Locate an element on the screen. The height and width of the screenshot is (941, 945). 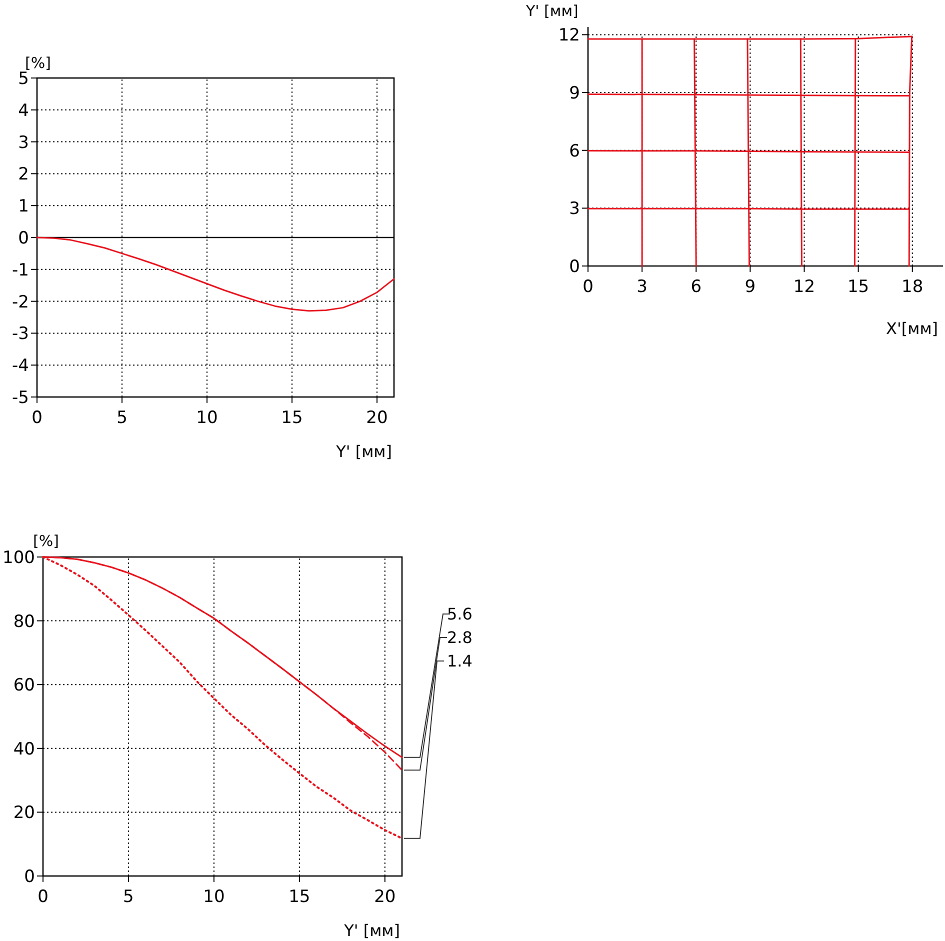
y-tick-label: 100 is located at coordinates (18, 558).